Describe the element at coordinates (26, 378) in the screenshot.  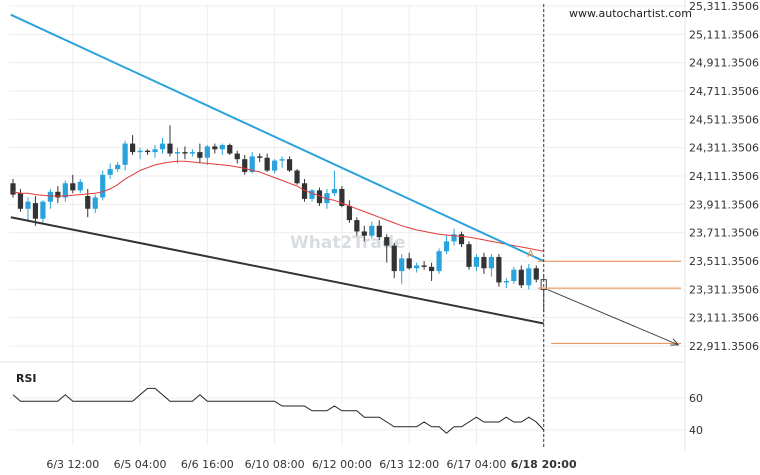
I see `rsi-label: RSI` at that location.